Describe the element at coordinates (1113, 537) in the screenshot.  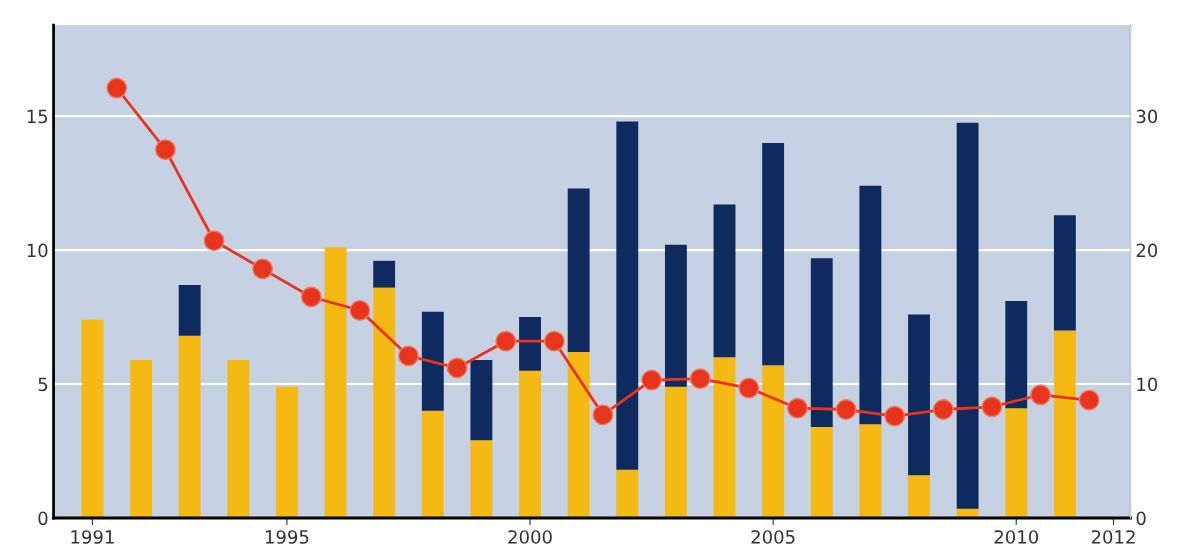
I see `x-tick-label: 2012` at that location.